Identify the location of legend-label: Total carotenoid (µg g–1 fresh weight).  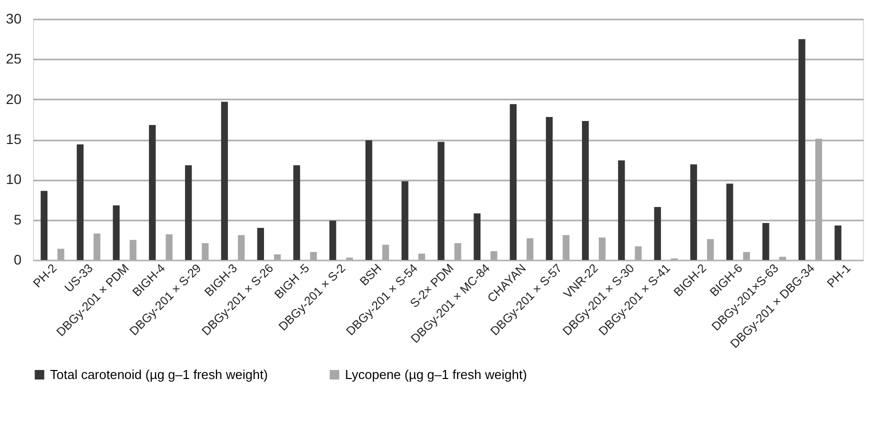
(159, 374).